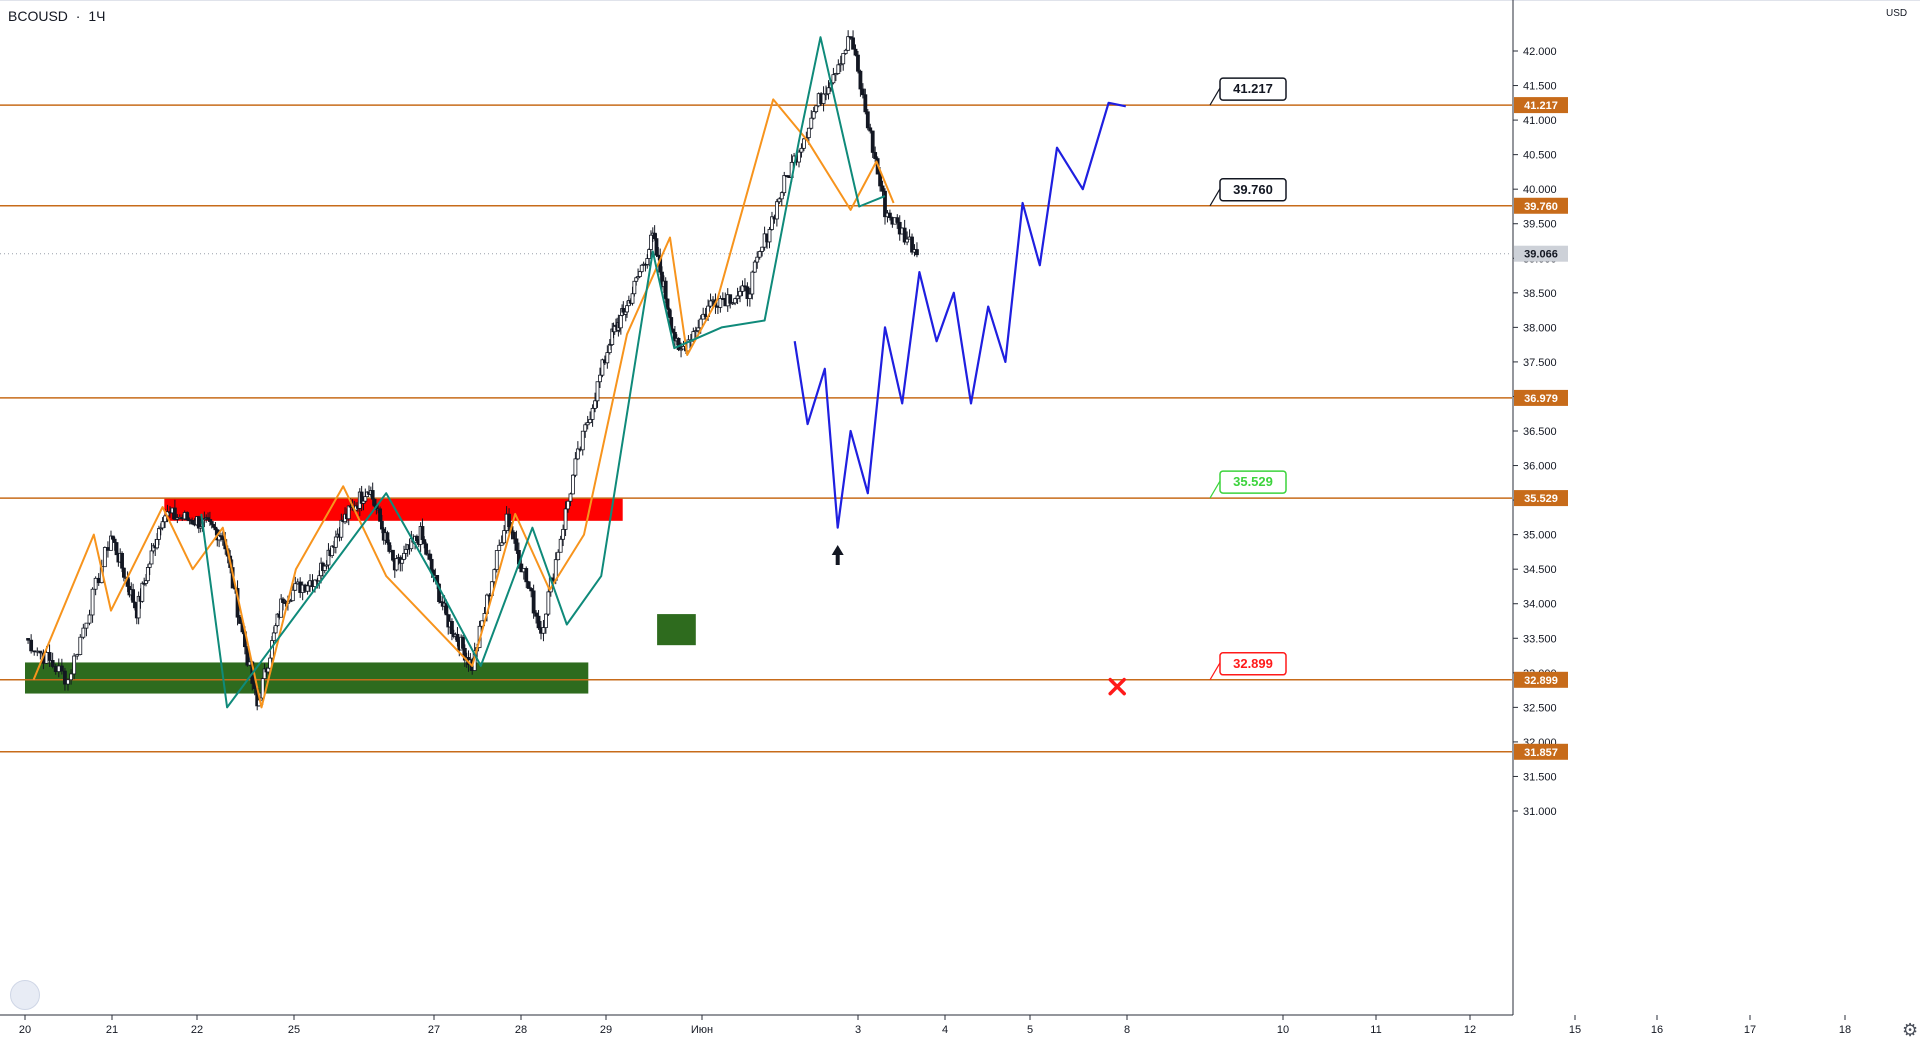 The width and height of the screenshot is (1920, 1044). I want to click on y-tick-label: 38.000, so click(1540, 328).